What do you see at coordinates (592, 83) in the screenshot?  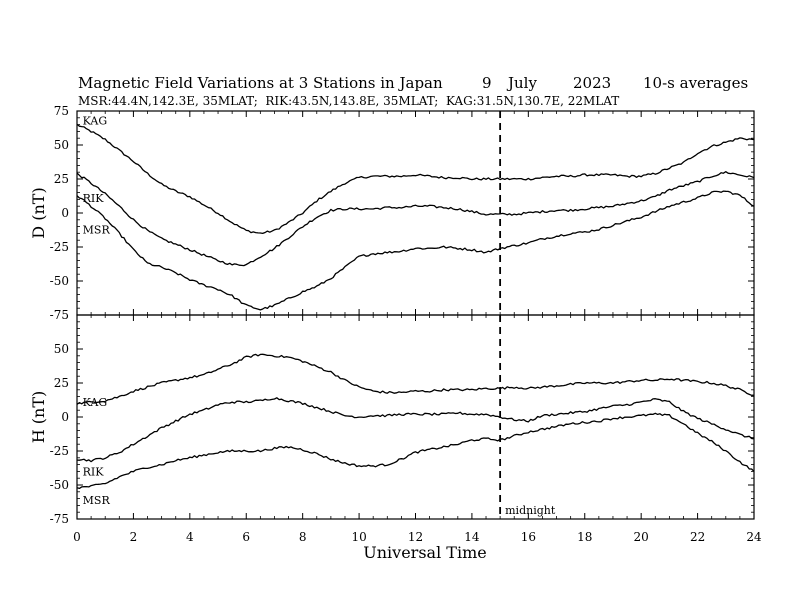 I see `date-year: 2023` at bounding box center [592, 83].